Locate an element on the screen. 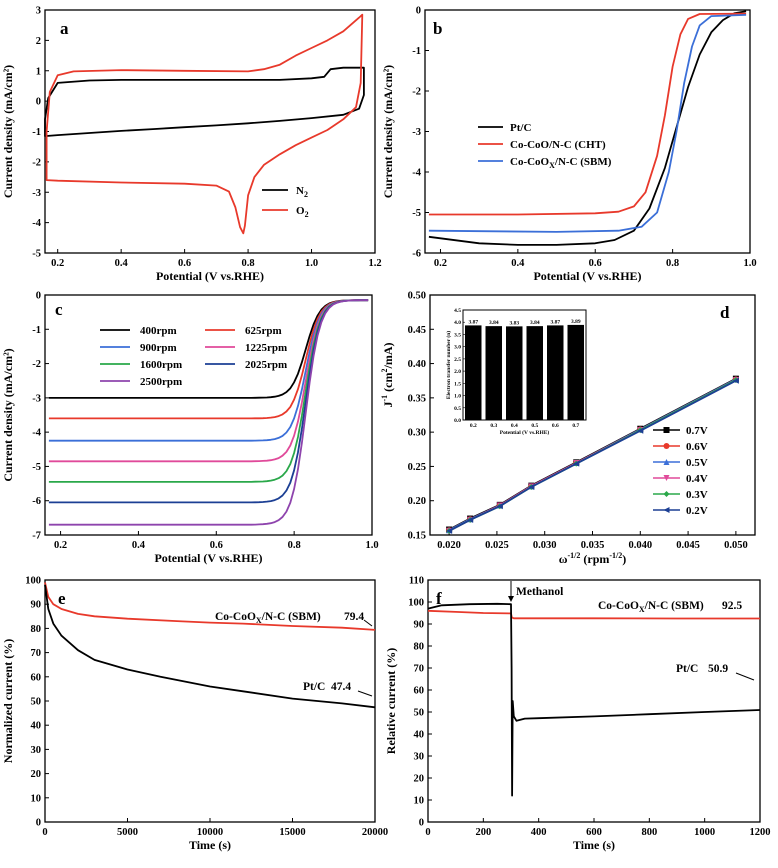  x-tick-label: 600 is located at coordinates (594, 832).